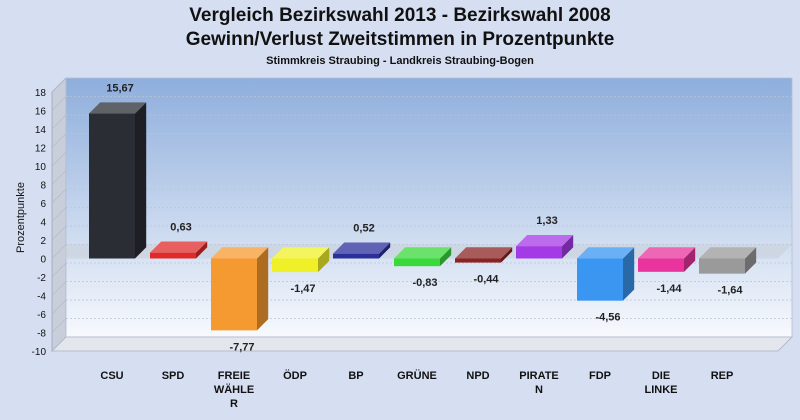 The image size is (800, 420). What do you see at coordinates (43, 223) in the screenshot?
I see `y-tick-label: 4` at bounding box center [43, 223].